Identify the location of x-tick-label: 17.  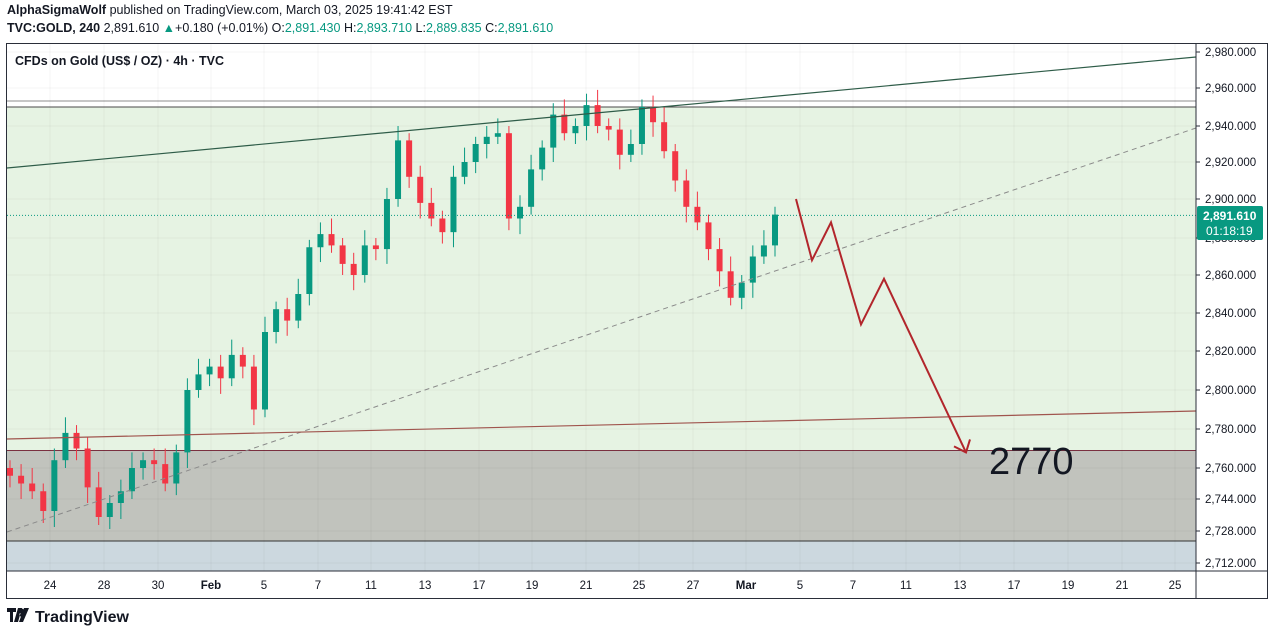
(479, 586).